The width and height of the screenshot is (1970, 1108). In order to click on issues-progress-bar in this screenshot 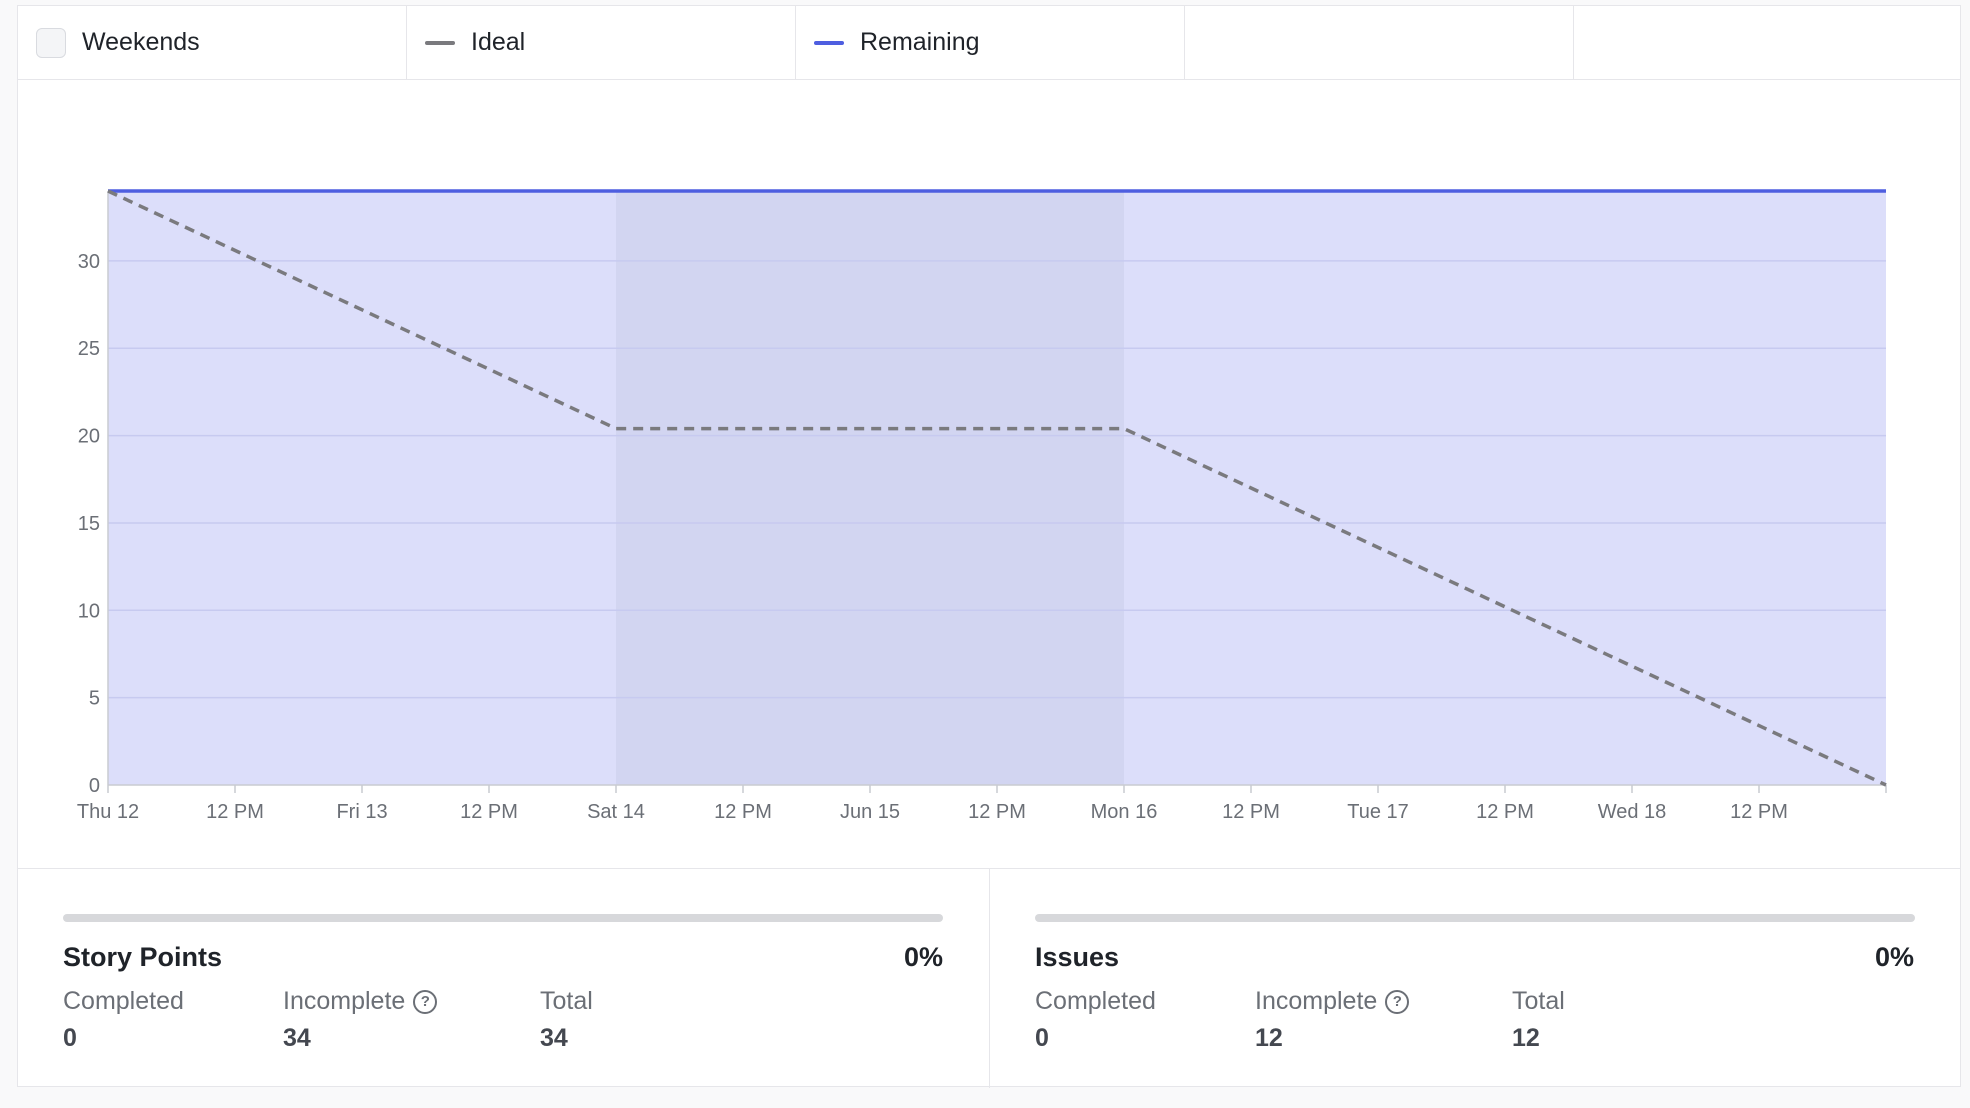, I will do `click(1475, 918)`.